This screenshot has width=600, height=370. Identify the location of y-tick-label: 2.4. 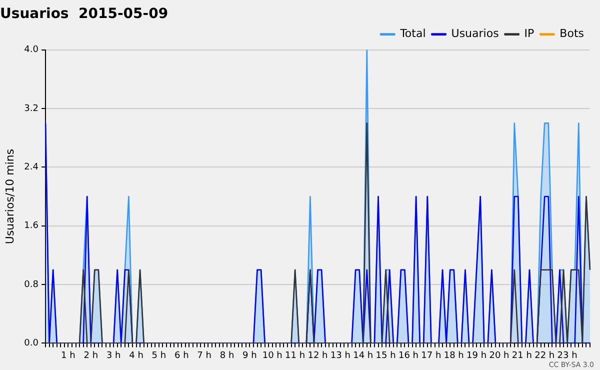
(31, 167).